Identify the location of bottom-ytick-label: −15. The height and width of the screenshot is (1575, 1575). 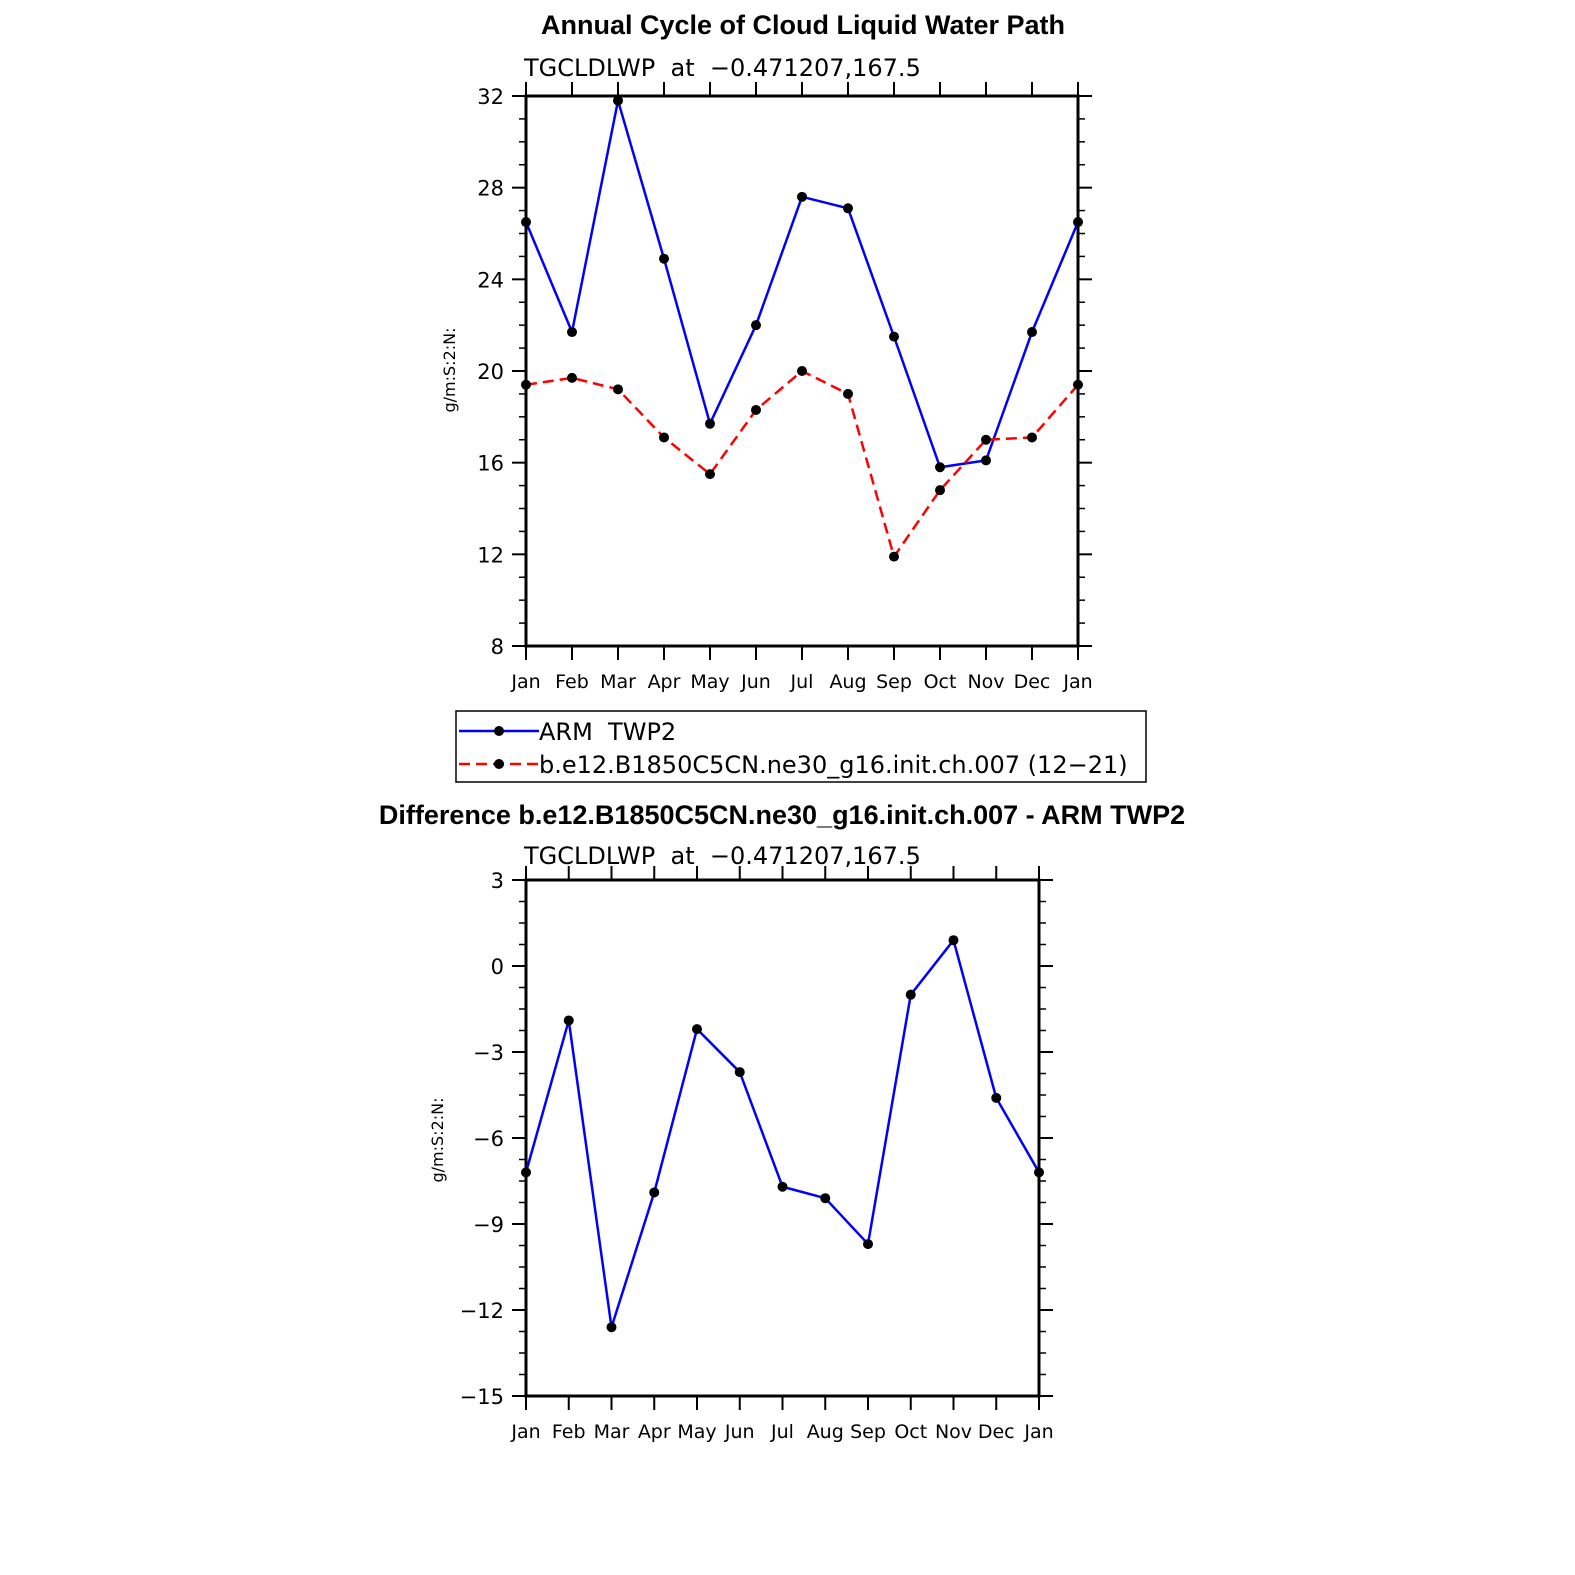
(482, 1397).